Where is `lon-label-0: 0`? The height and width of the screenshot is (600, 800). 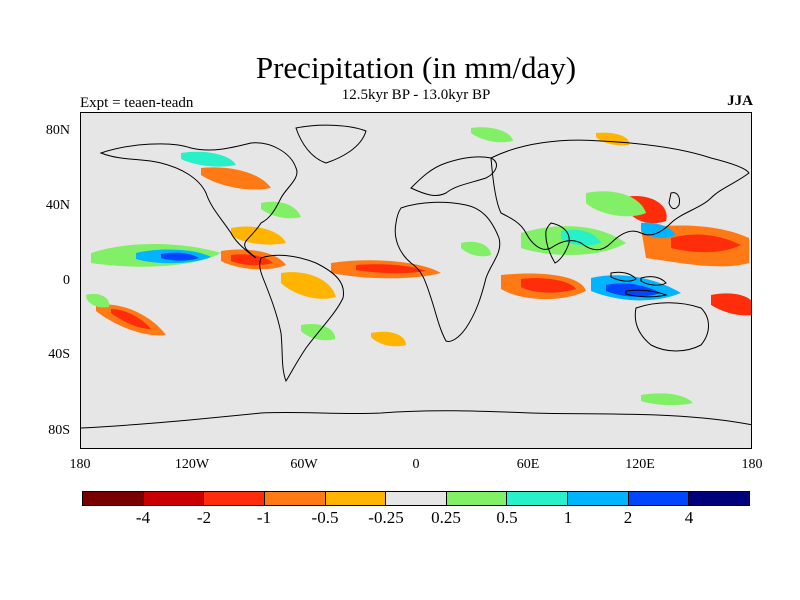 lon-label-0: 0 is located at coordinates (416, 464).